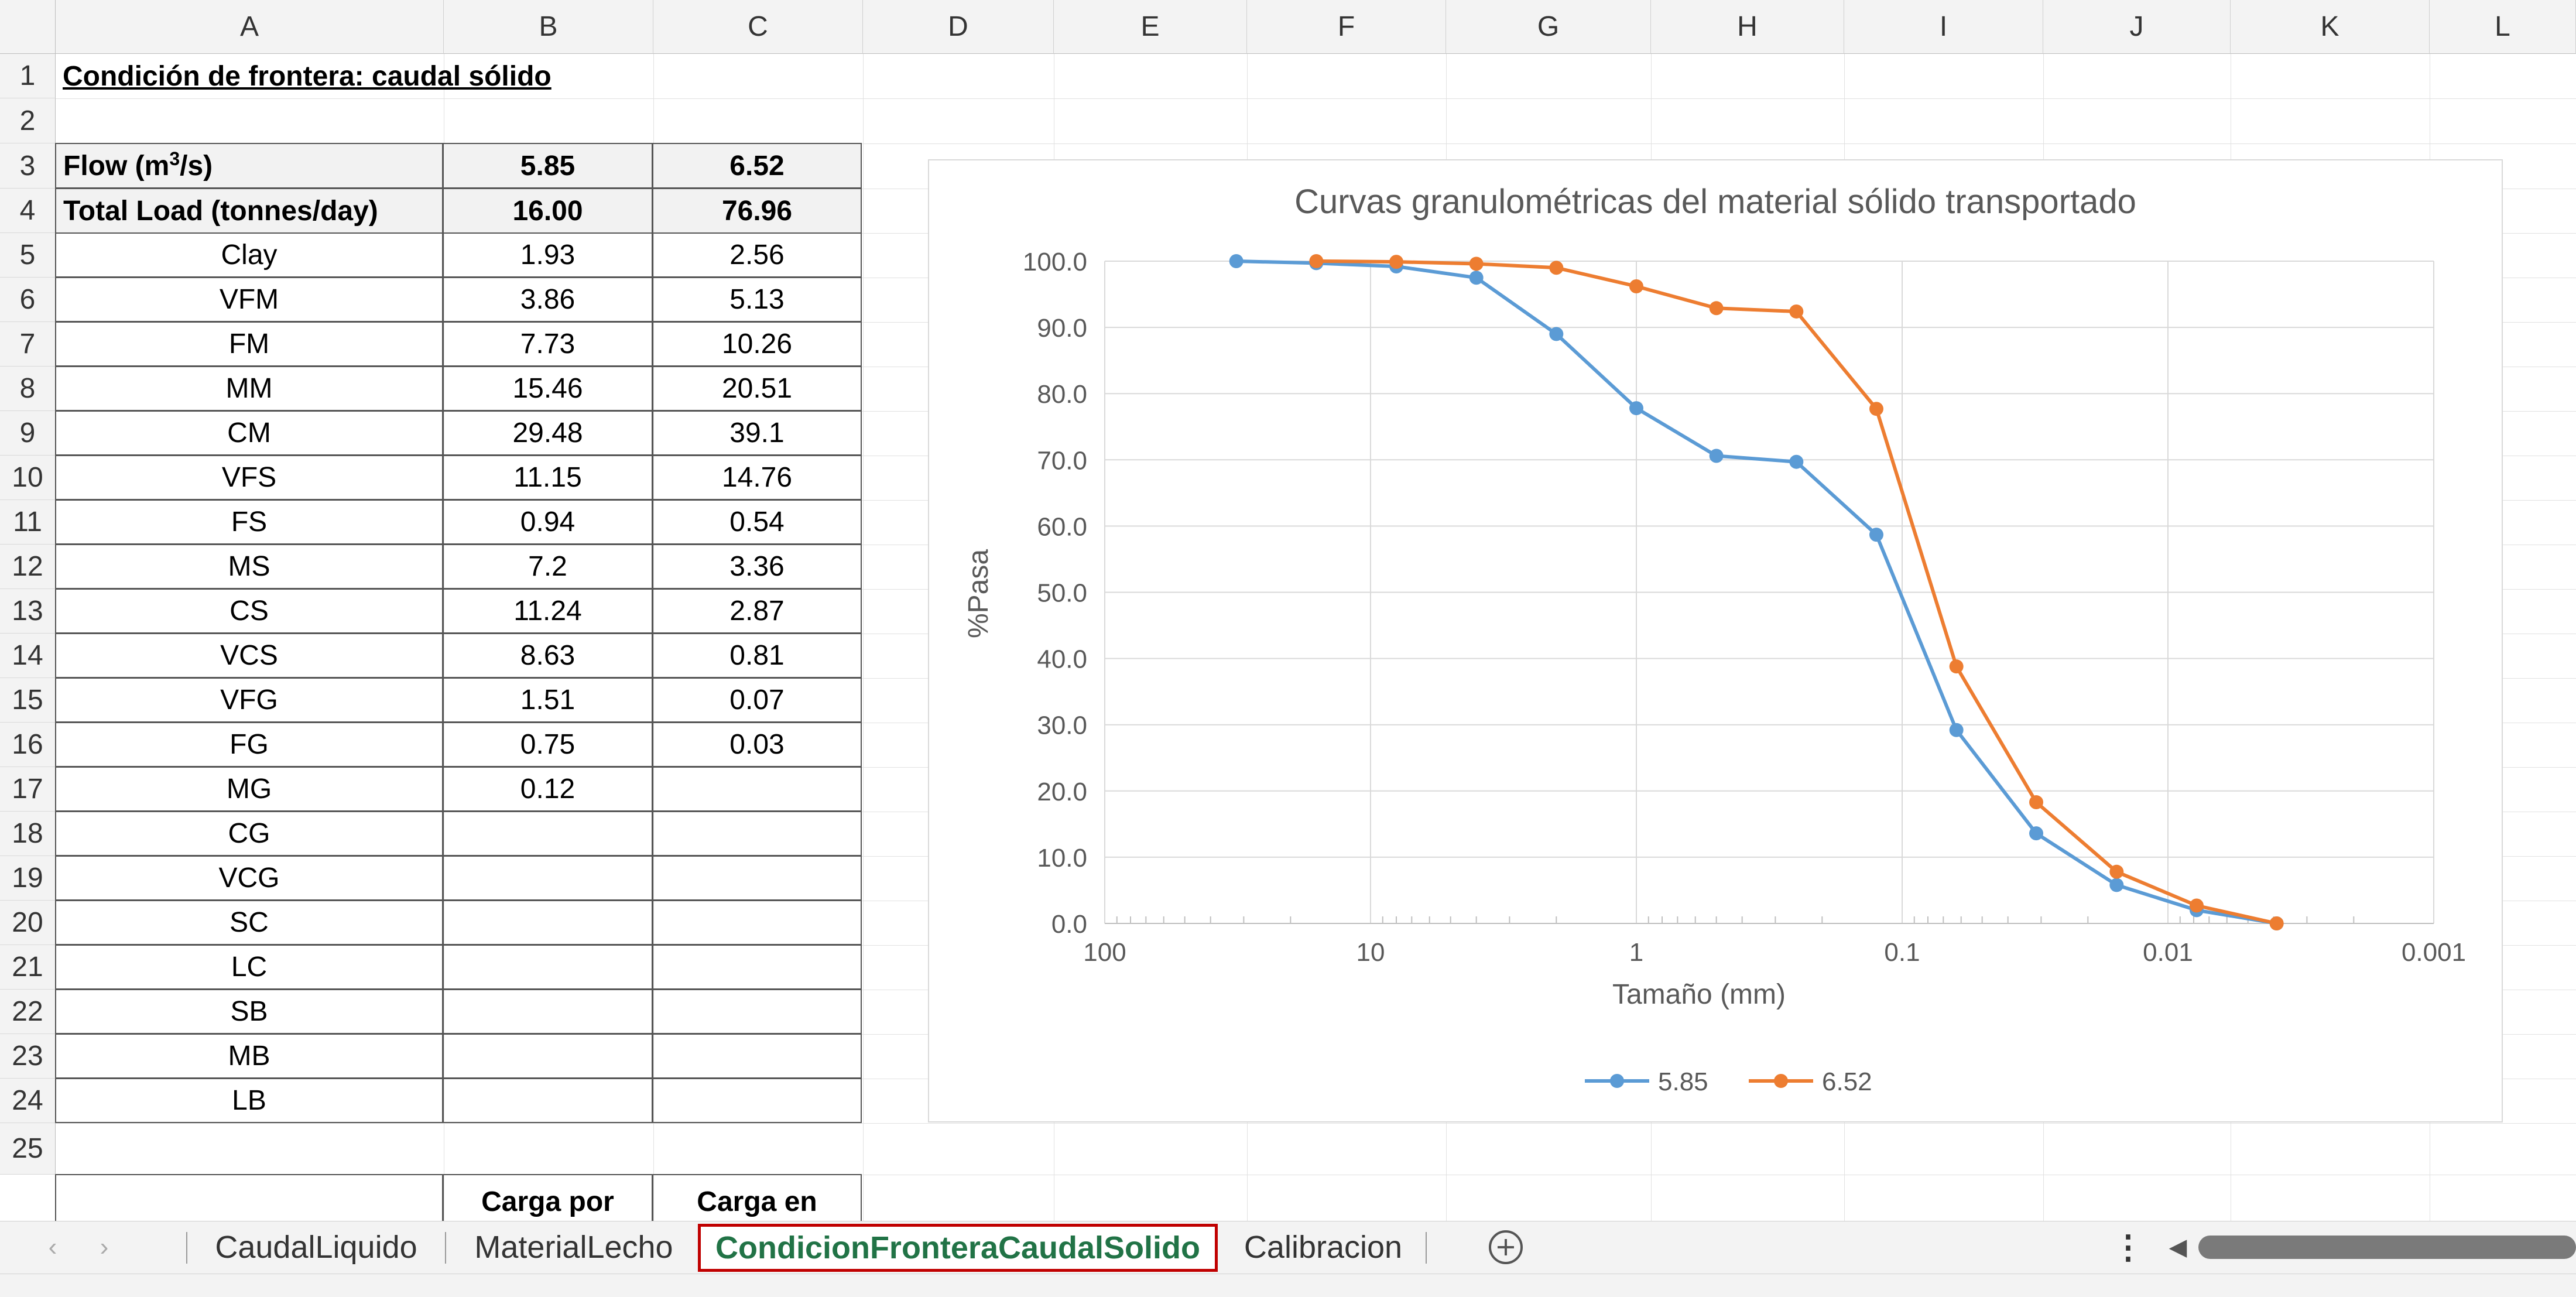 Image resolution: width=2576 pixels, height=1297 pixels. I want to click on column-header-g: G, so click(1548, 27).